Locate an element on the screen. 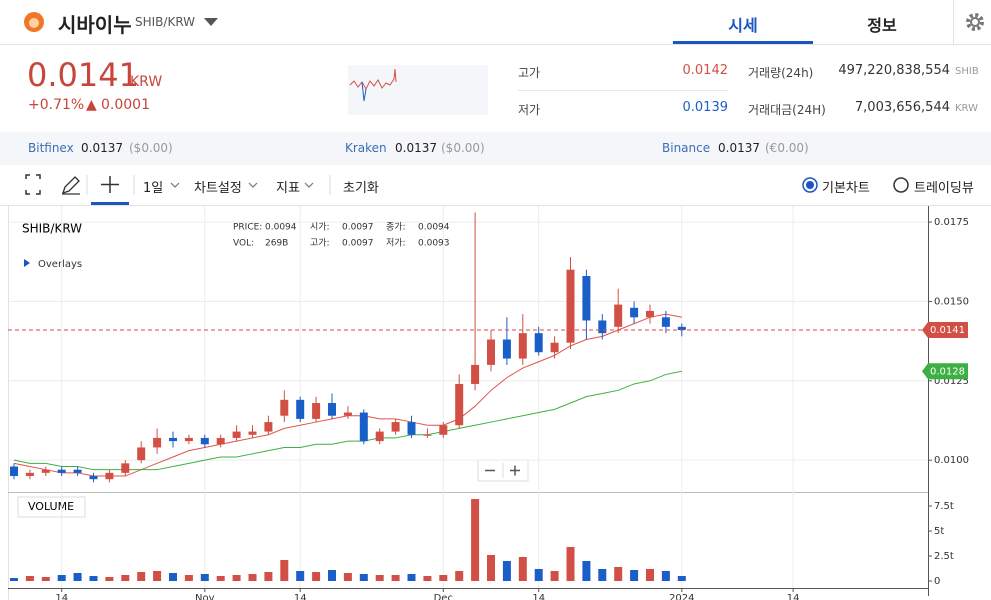 The image size is (991, 600). stat-value: 7,003,656,544 is located at coordinates (902, 107).